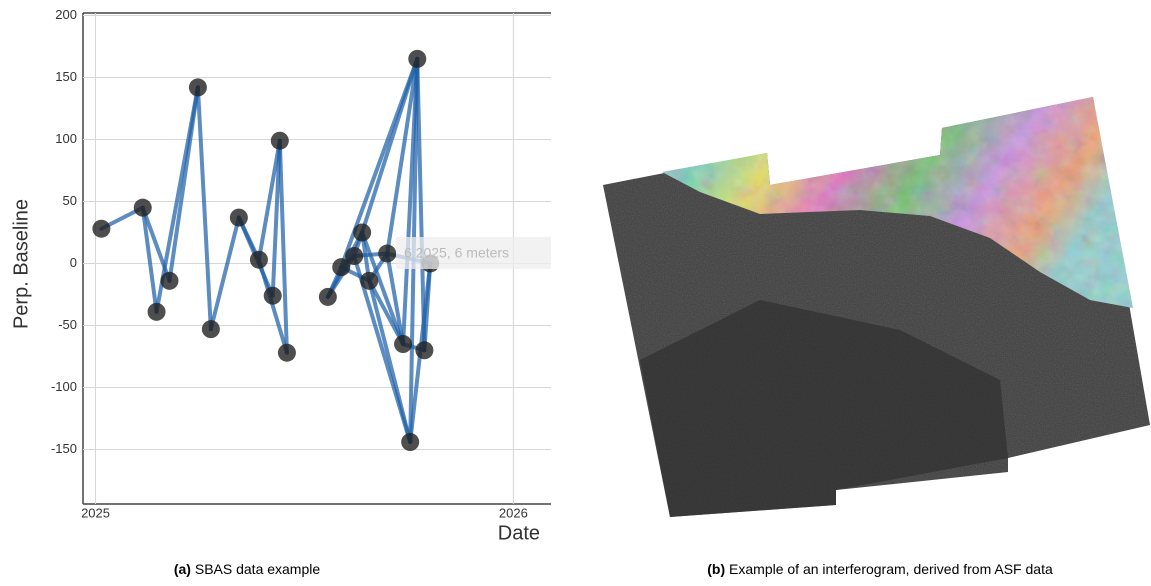  I want to click on y-tick-label: -150, so click(64, 448).